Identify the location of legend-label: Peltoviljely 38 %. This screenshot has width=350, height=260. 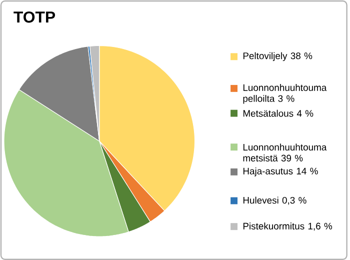
(277, 56).